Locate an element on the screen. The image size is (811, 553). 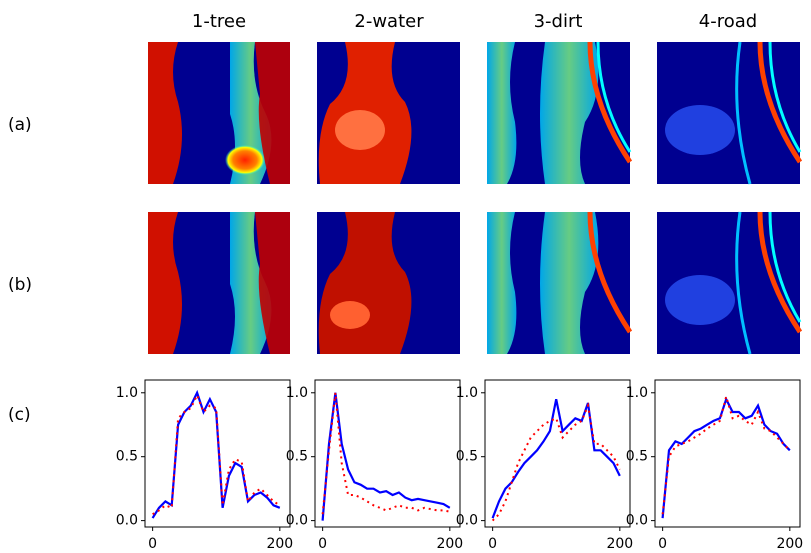
column-title: 1-tree is located at coordinates (219, 21).